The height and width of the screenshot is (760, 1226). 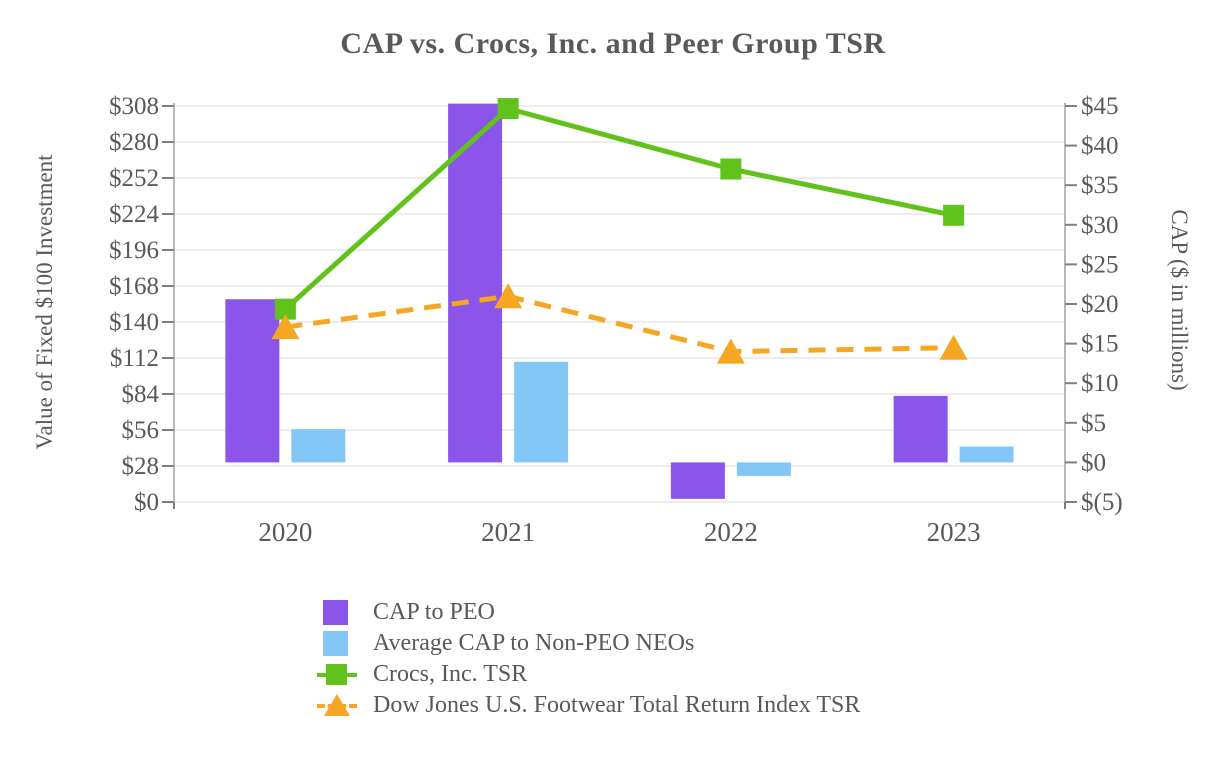 What do you see at coordinates (1102, 502) in the screenshot?
I see `tick-label-right: $(5)` at bounding box center [1102, 502].